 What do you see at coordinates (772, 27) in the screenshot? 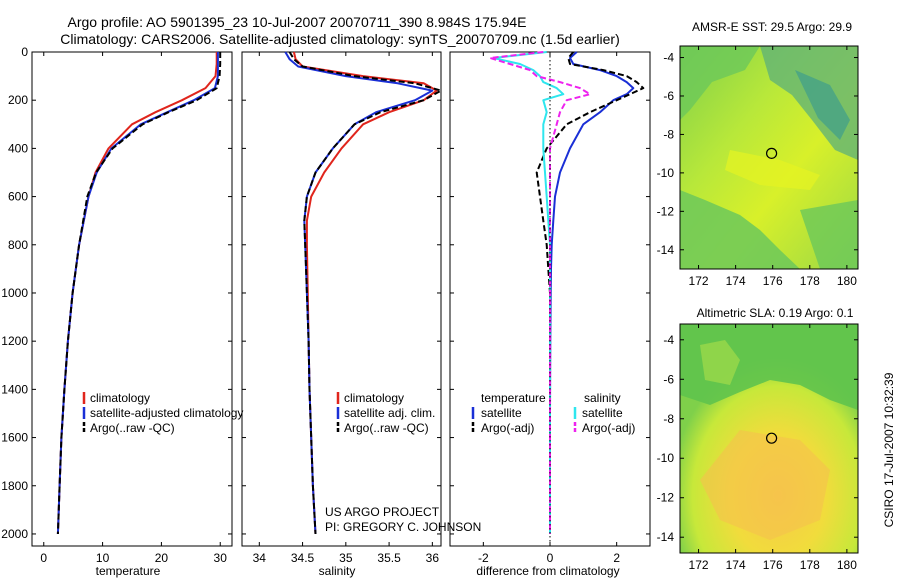
I see `sst-map-title: AMSR-E SST: 29.5 Argo: 29.9` at bounding box center [772, 27].